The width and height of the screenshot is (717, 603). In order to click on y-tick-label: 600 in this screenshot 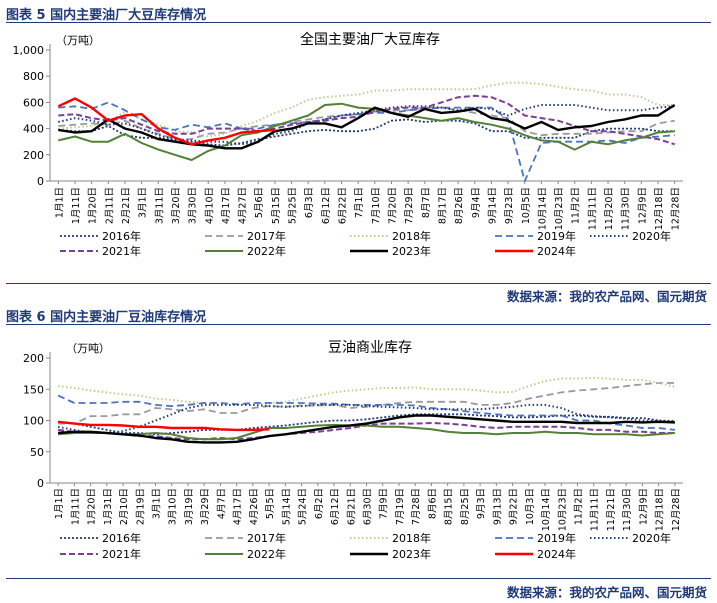, I will do `click(33, 102)`.